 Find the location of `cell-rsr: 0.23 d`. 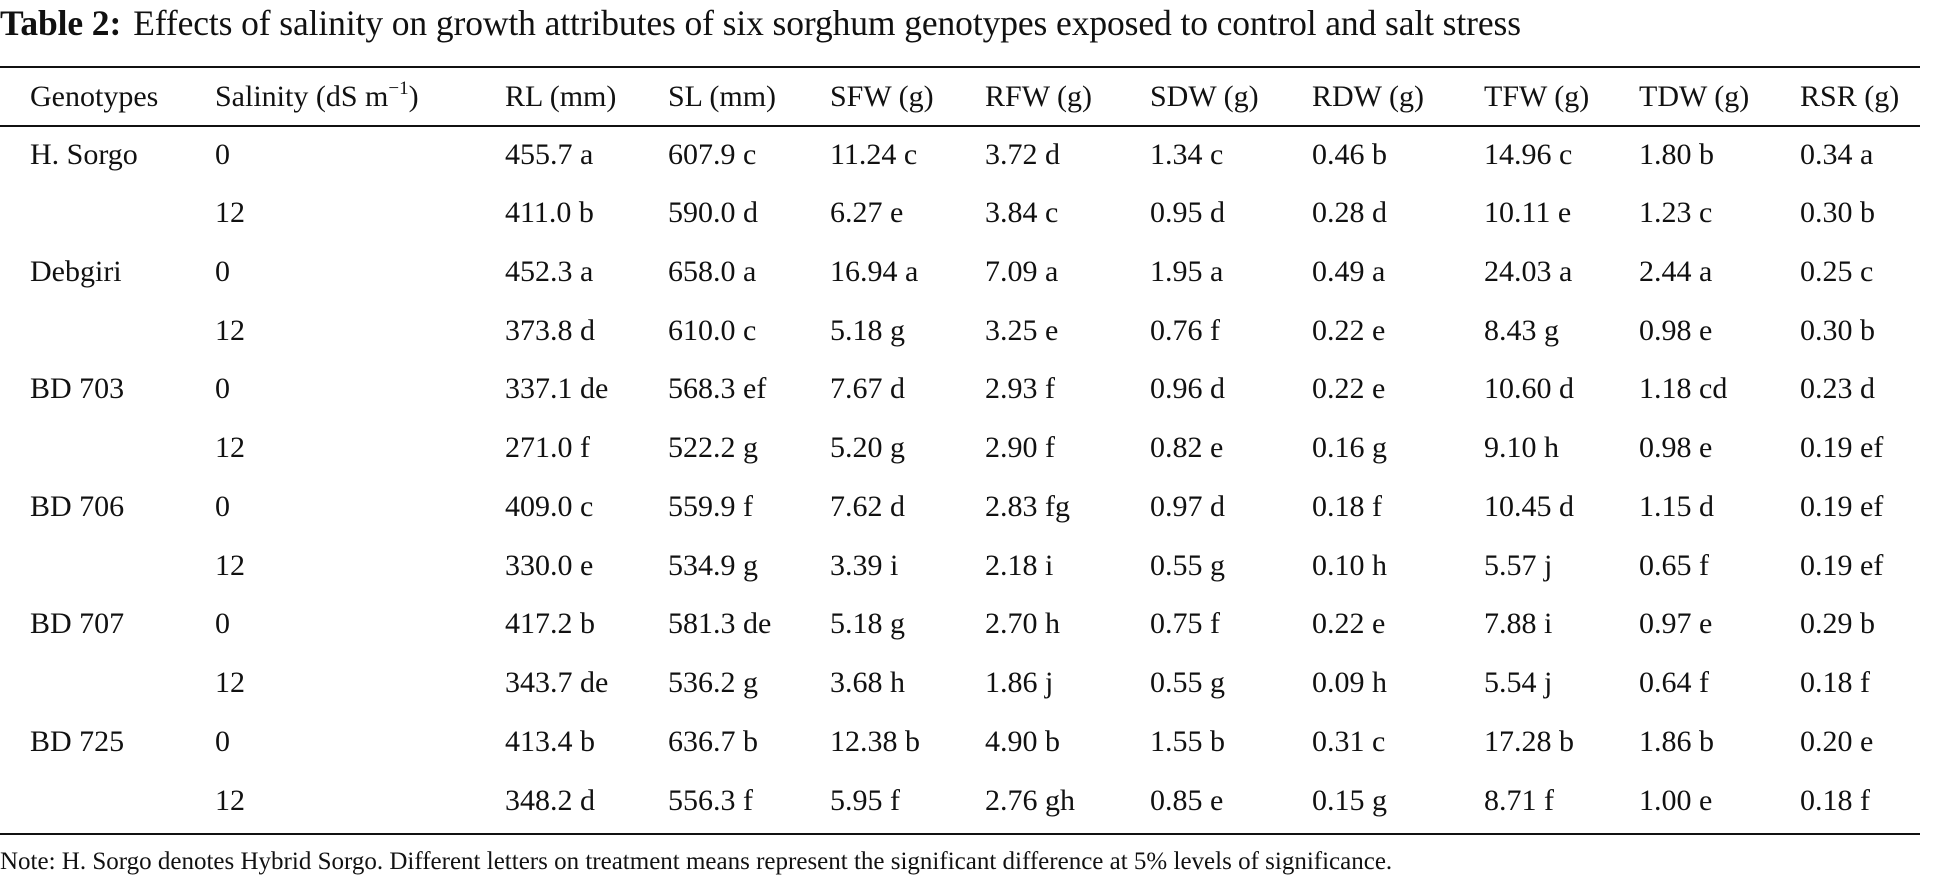

cell-rsr: 0.23 d is located at coordinates (1837, 389).